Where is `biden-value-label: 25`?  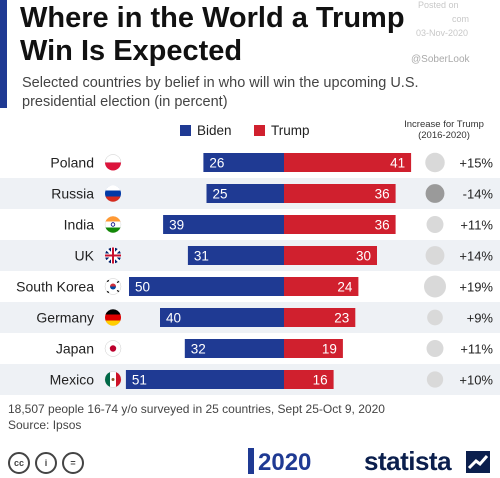 biden-value-label: 25 is located at coordinates (220, 194).